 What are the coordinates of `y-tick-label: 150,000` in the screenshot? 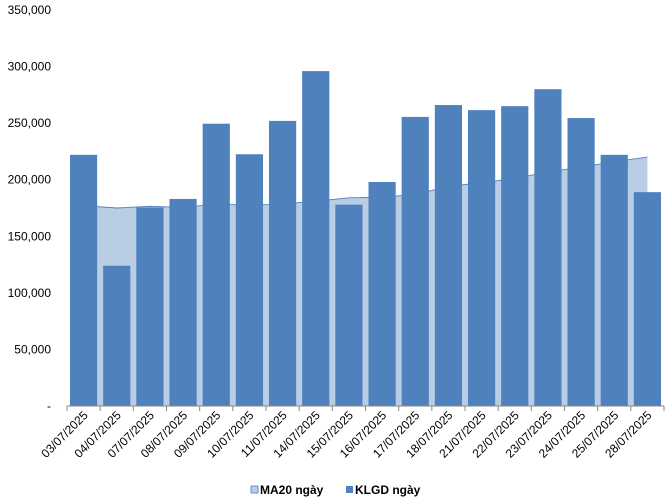 It's located at (30, 236).